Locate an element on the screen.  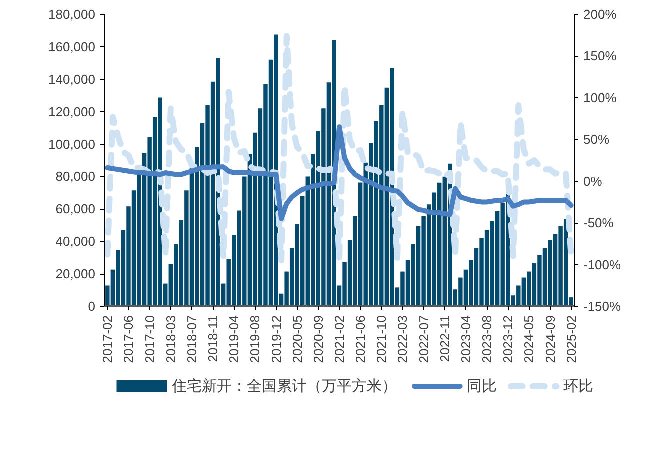
x-tick-label: 2019-08 is located at coordinates (255, 339).